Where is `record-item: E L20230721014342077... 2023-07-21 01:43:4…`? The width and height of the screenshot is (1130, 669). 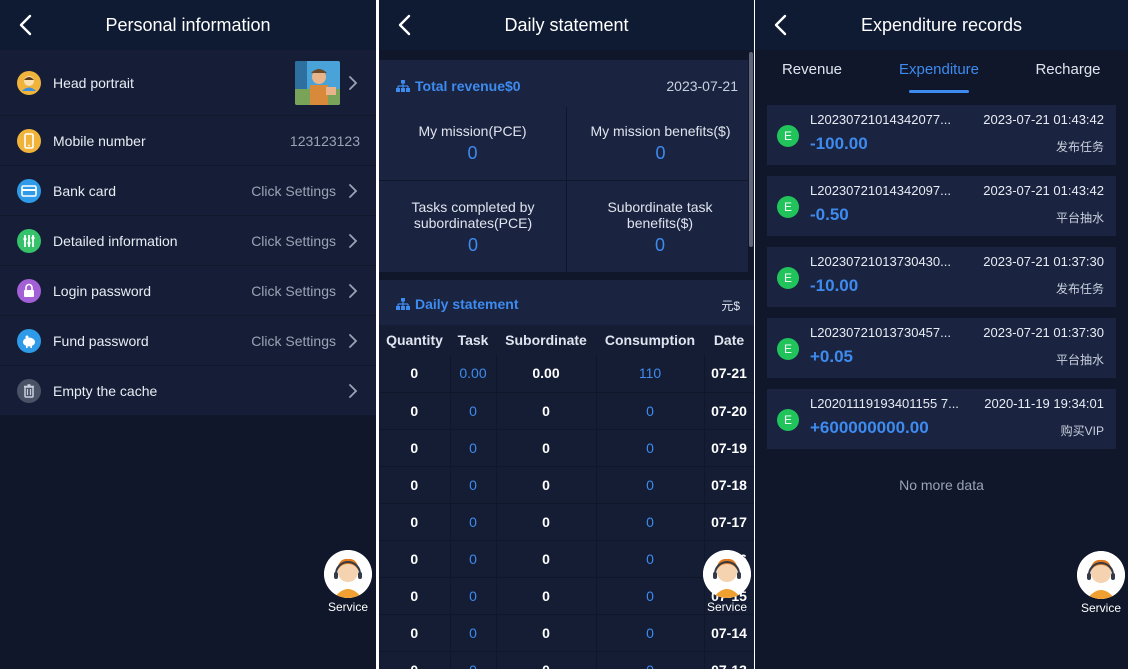 record-item: E L20230721014342077... 2023-07-21 01:43:4… is located at coordinates (941, 135).